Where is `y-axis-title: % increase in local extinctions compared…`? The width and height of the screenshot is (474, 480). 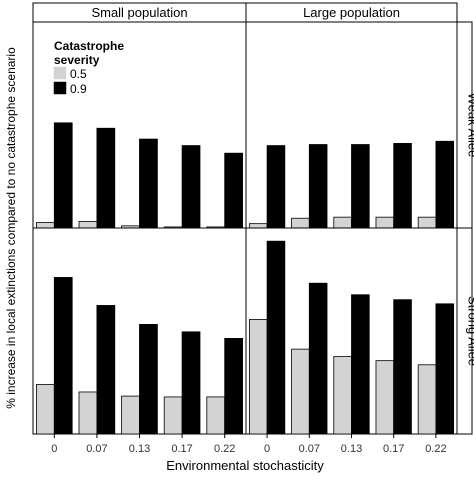 y-axis-title: % increase in local extinctions compared… is located at coordinates (11, 228).